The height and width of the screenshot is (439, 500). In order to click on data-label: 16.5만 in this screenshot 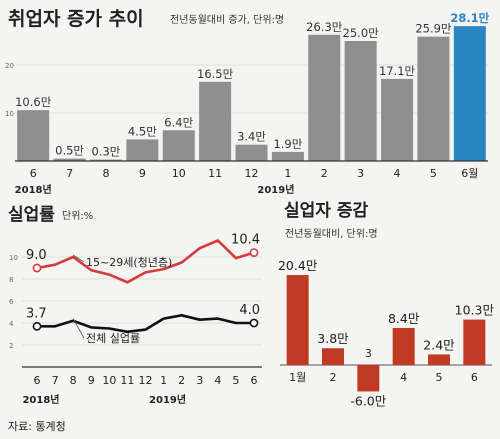, I will do `click(215, 74)`.